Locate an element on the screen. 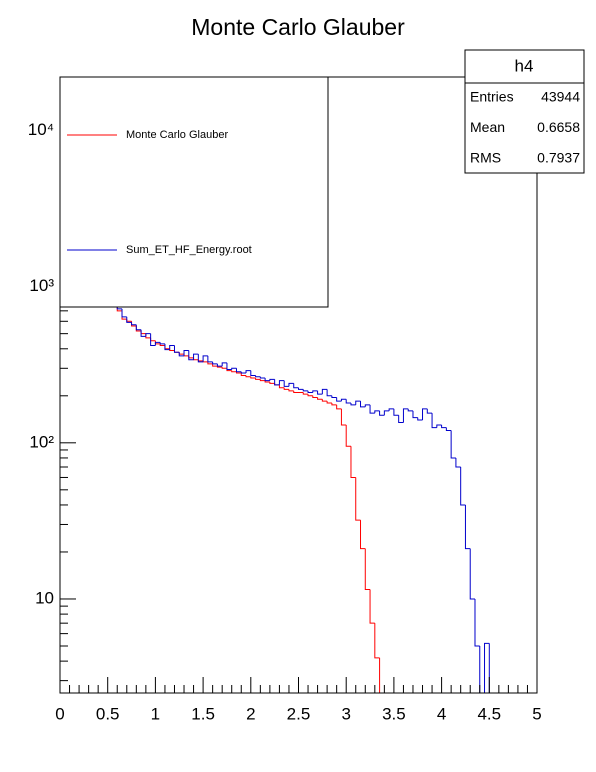  x-tick-label: 3.5 is located at coordinates (394, 713).